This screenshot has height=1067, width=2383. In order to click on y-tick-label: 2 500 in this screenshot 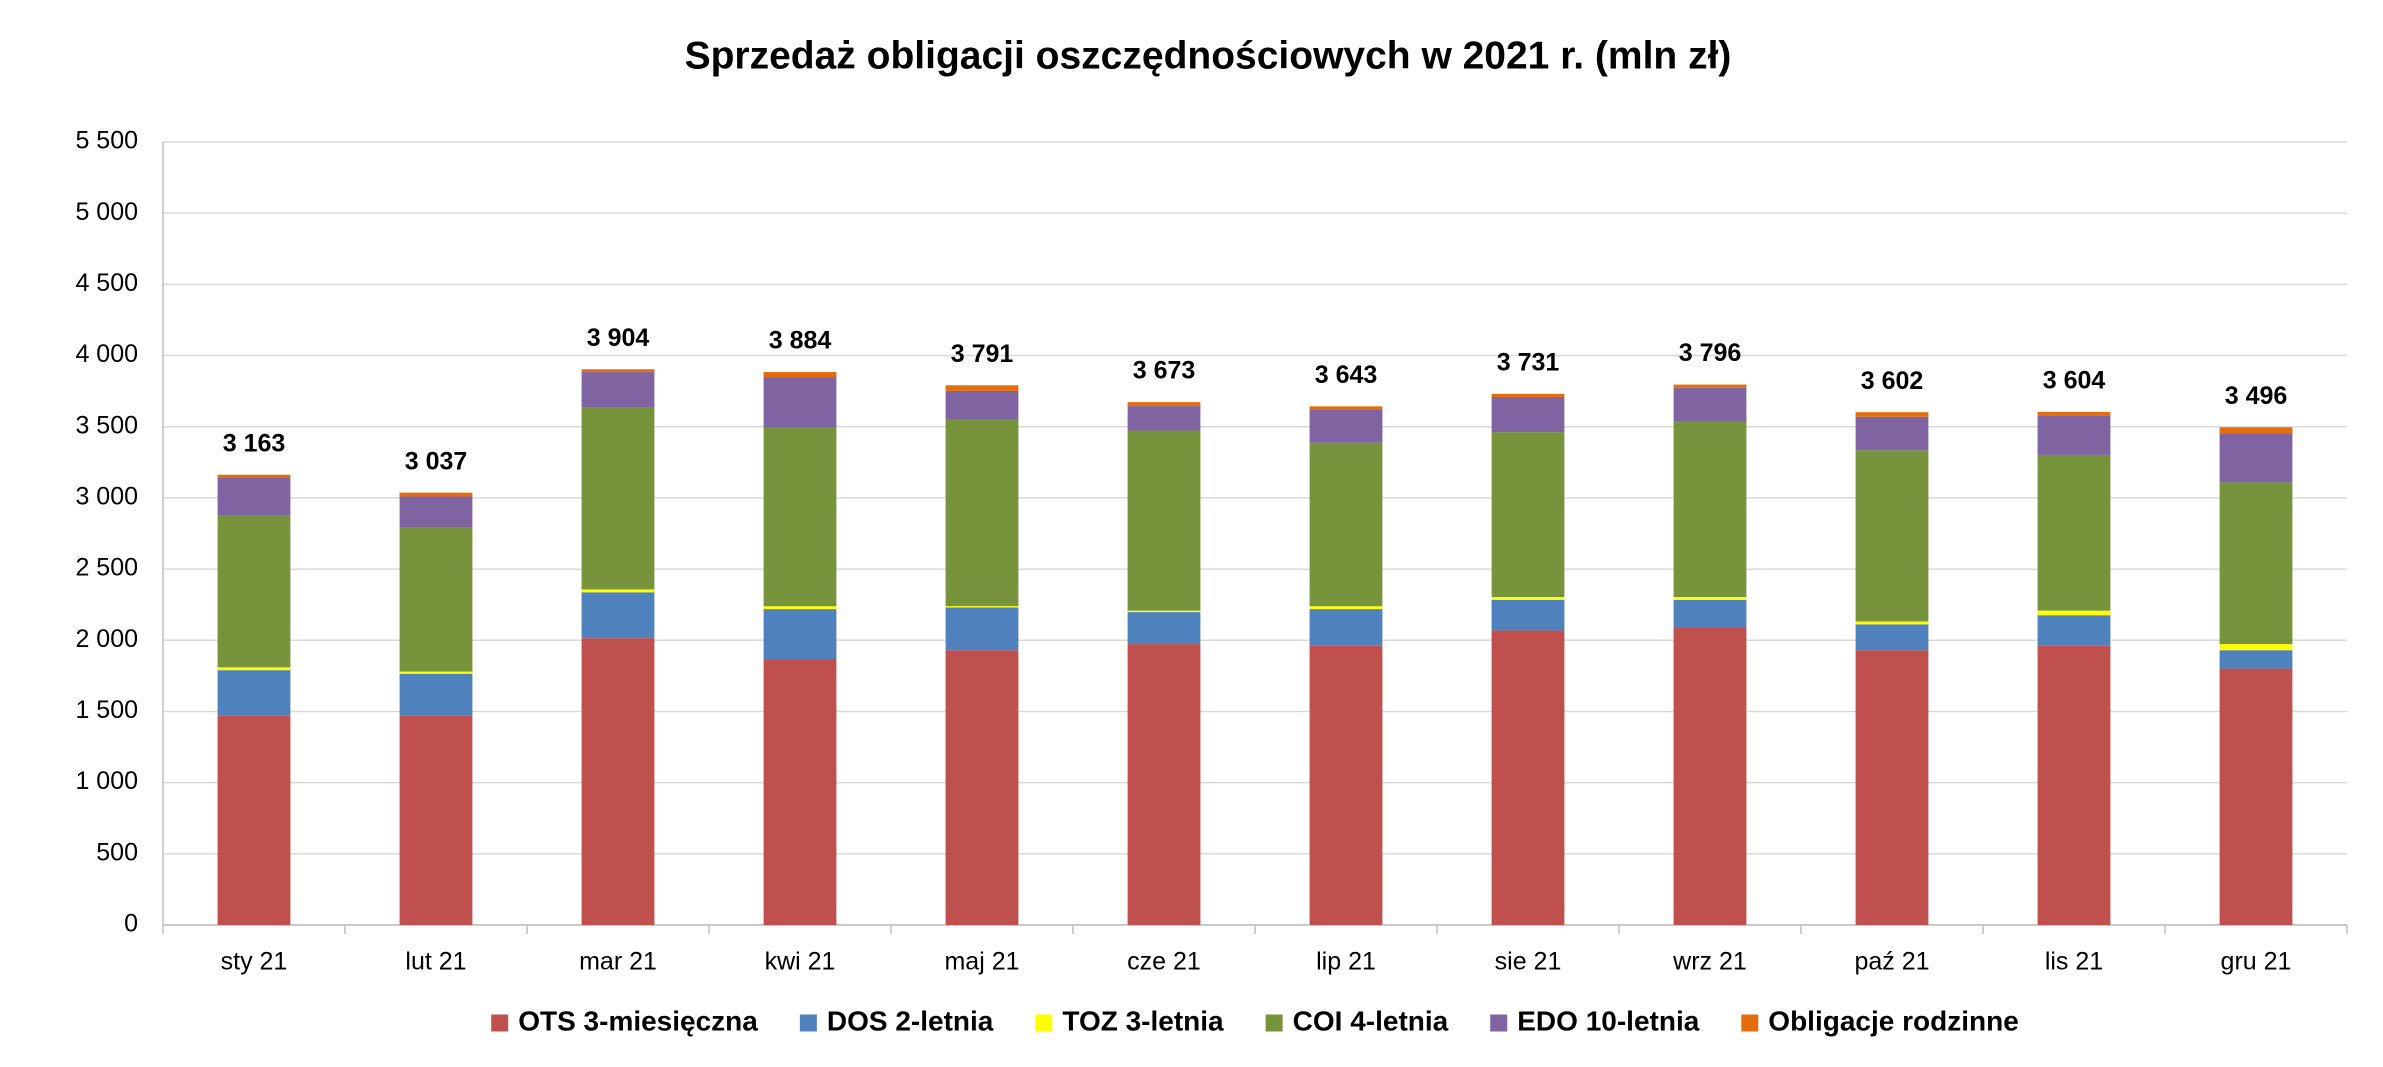, I will do `click(106, 568)`.